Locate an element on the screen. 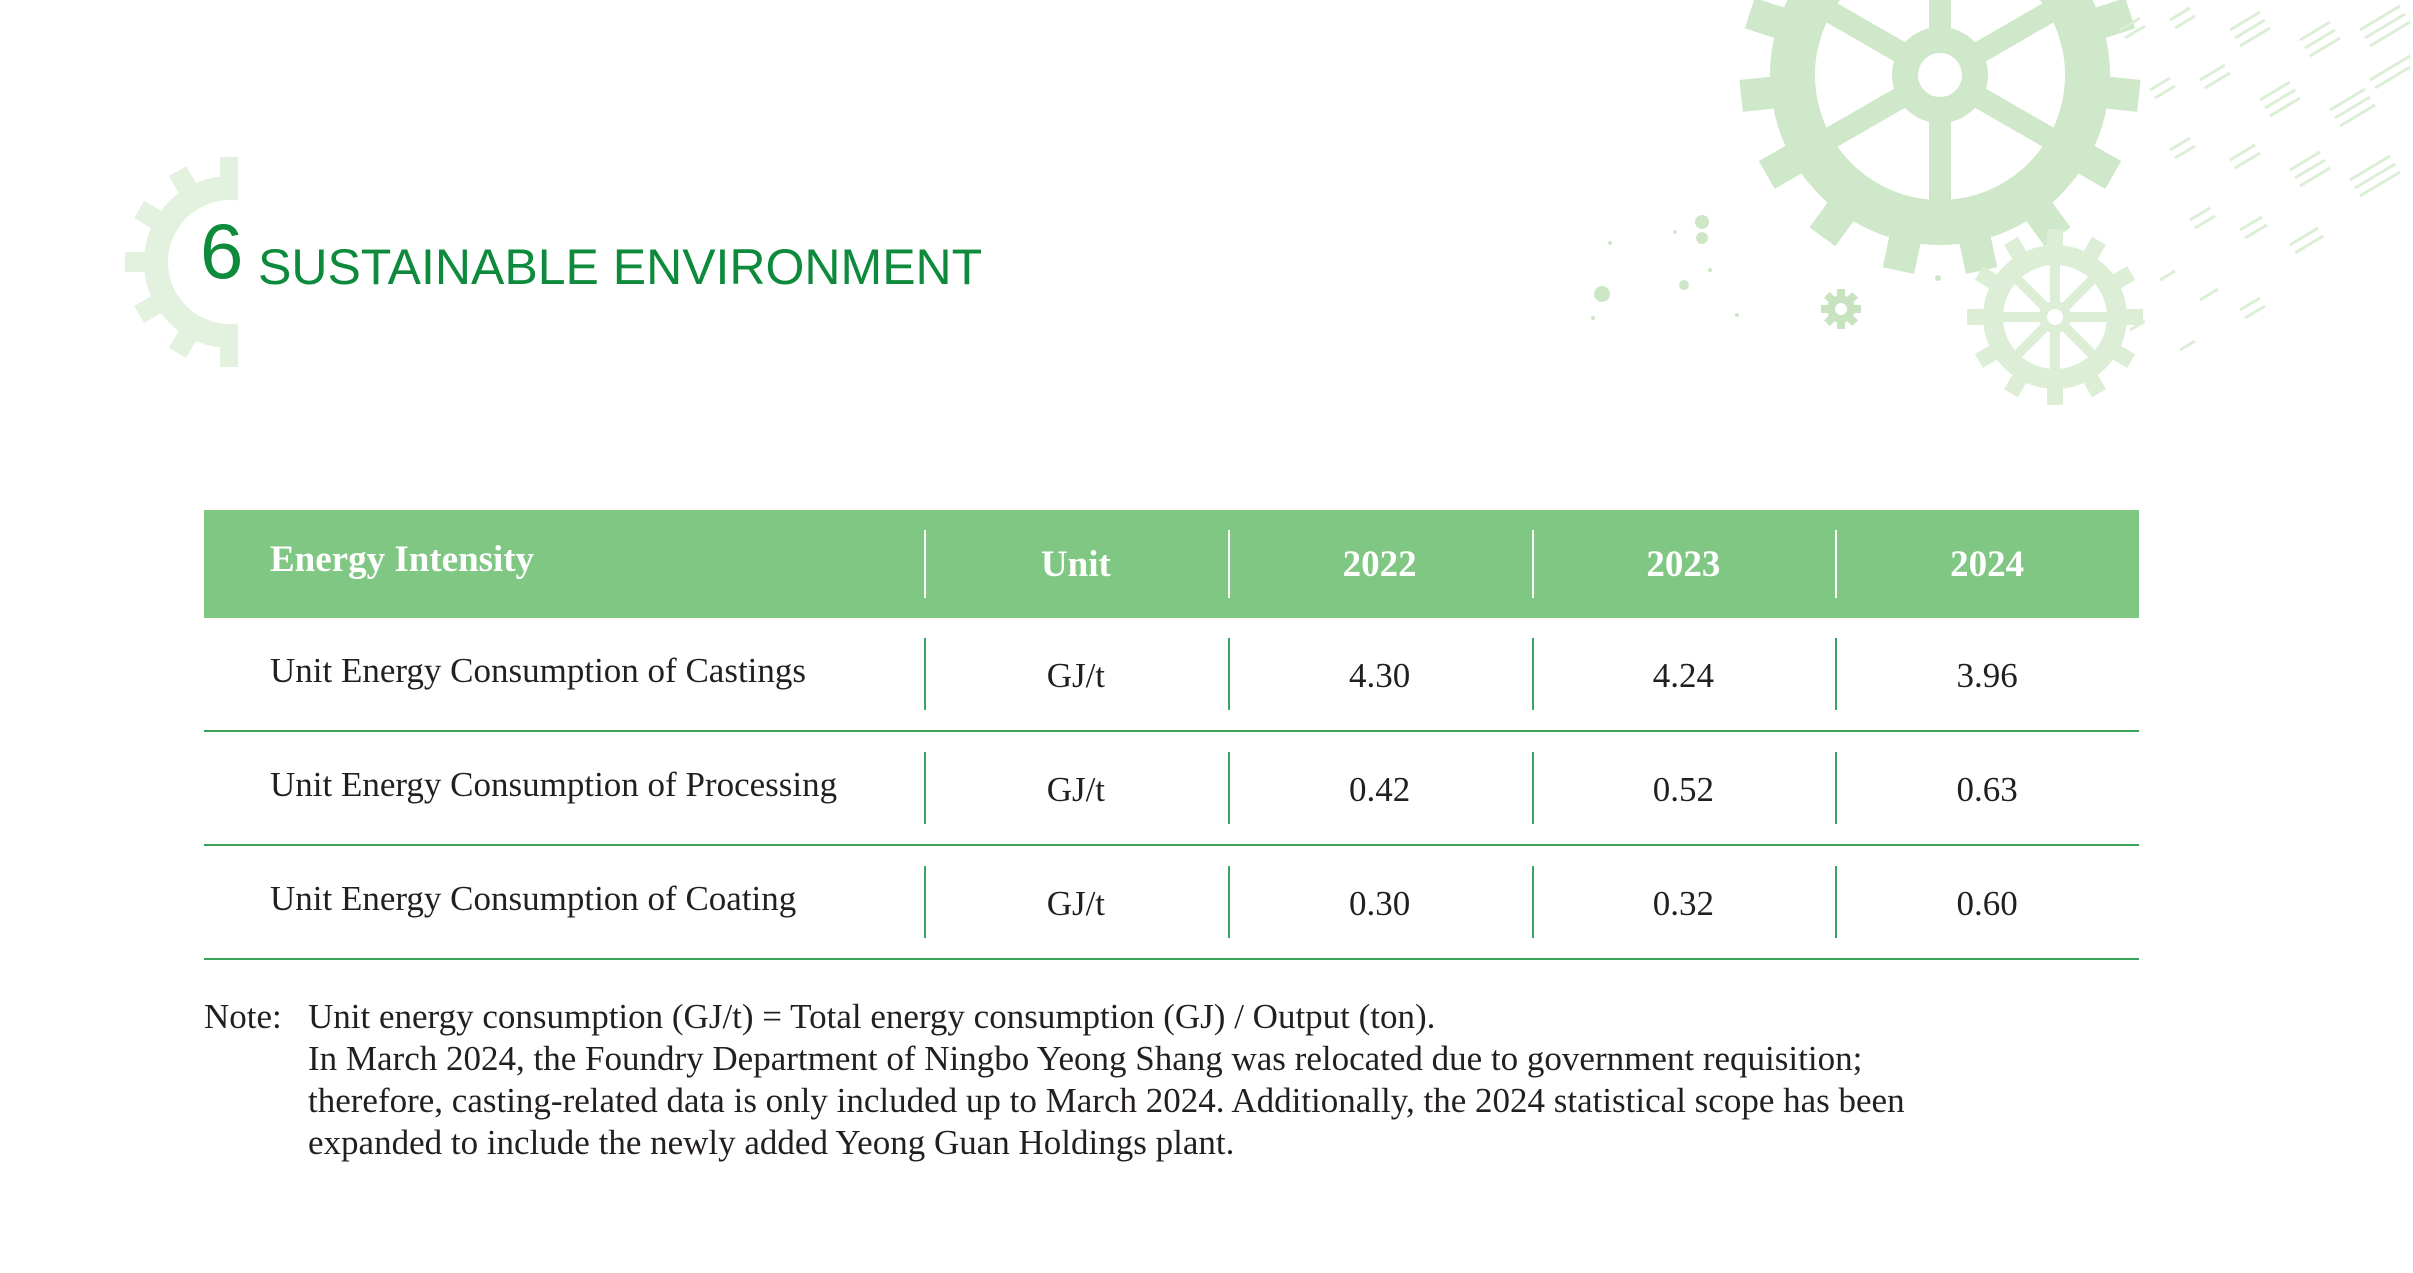 This screenshot has height=1273, width=2413. value-2023-cell: 4.24 is located at coordinates (1683, 674).